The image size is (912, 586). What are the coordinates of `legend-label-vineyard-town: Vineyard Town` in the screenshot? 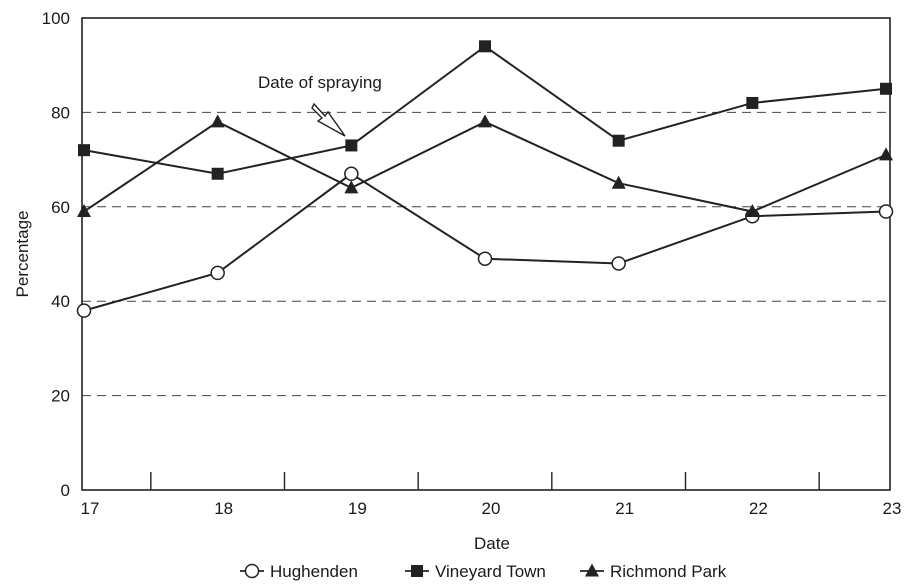 It's located at (490, 571).